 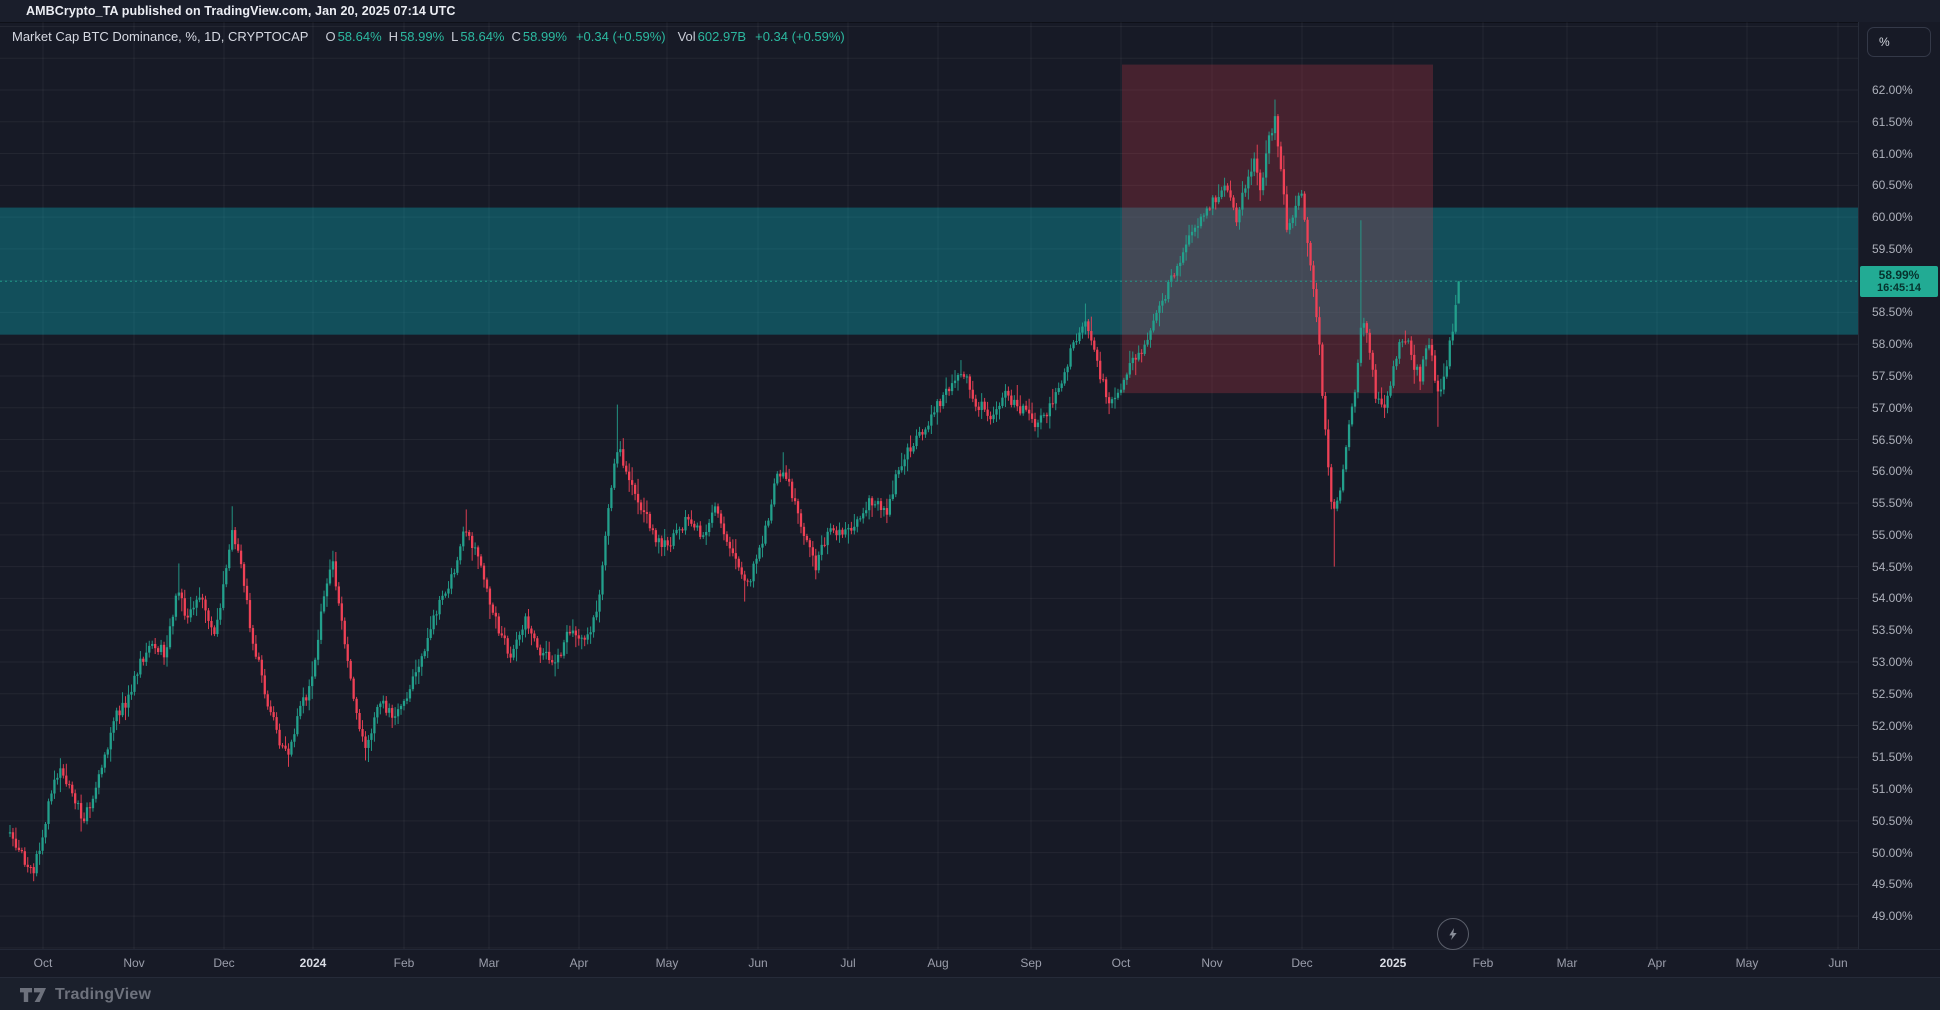 I want to click on time-tick-label: Sep, so click(x=1031, y=963).